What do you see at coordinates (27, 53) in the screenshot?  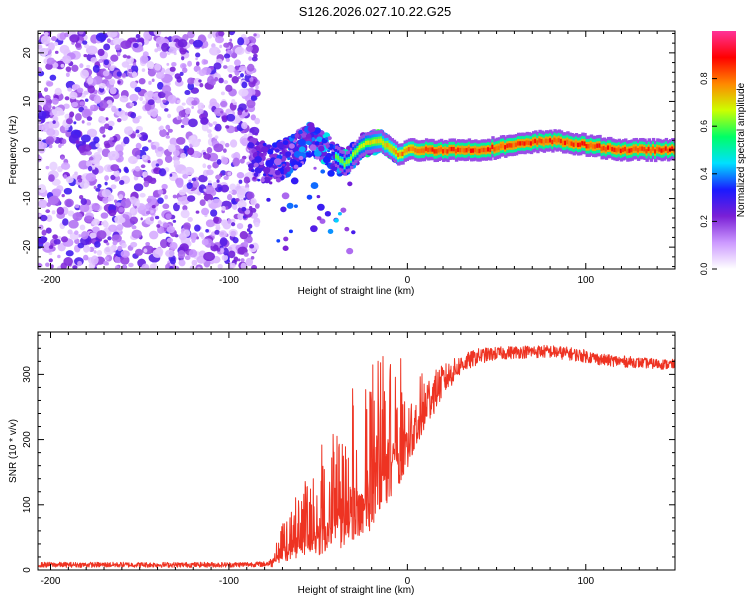 I see `y-tick-label: 20` at bounding box center [27, 53].